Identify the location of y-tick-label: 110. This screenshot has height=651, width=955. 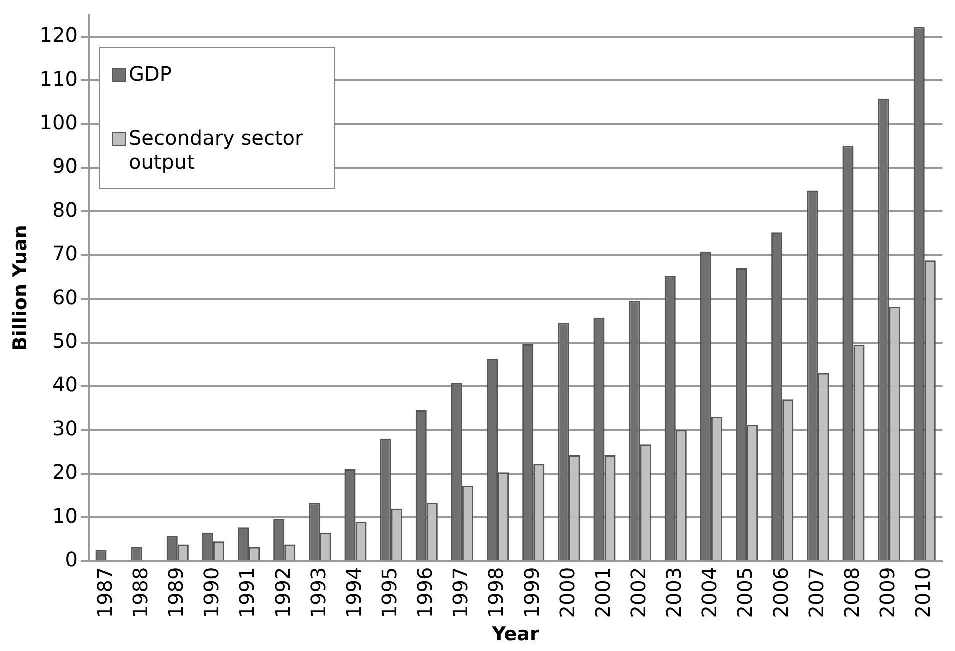
(59, 78).